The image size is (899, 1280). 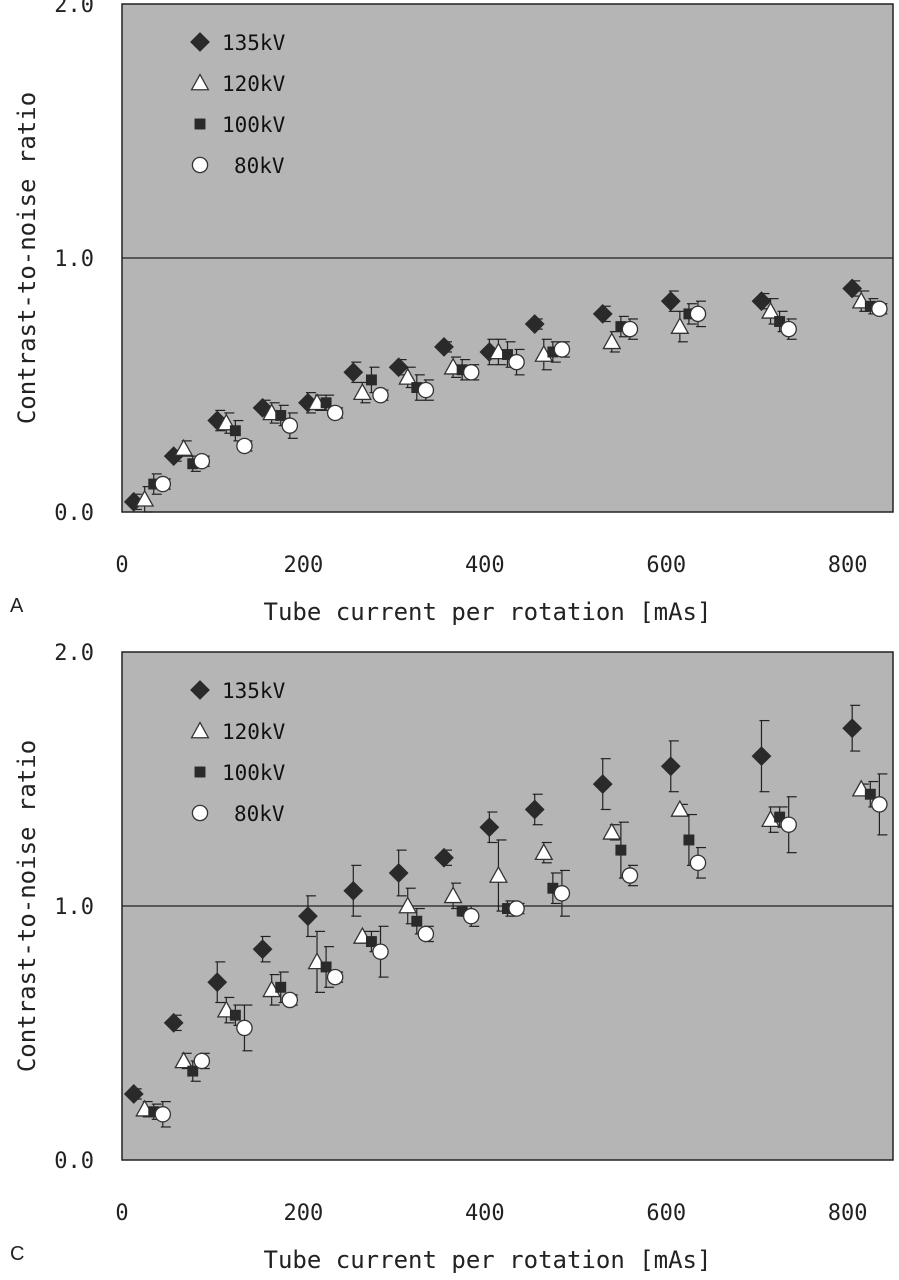 I want to click on y-tick-label: 2.0, so click(x=74, y=653).